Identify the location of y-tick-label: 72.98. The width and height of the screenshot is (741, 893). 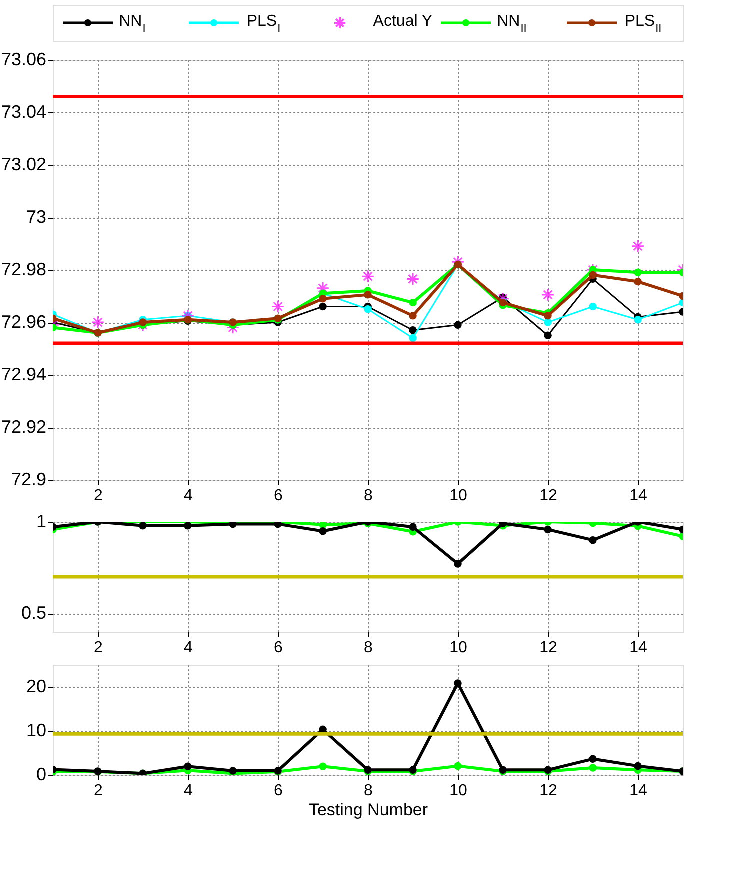
(23, 270).